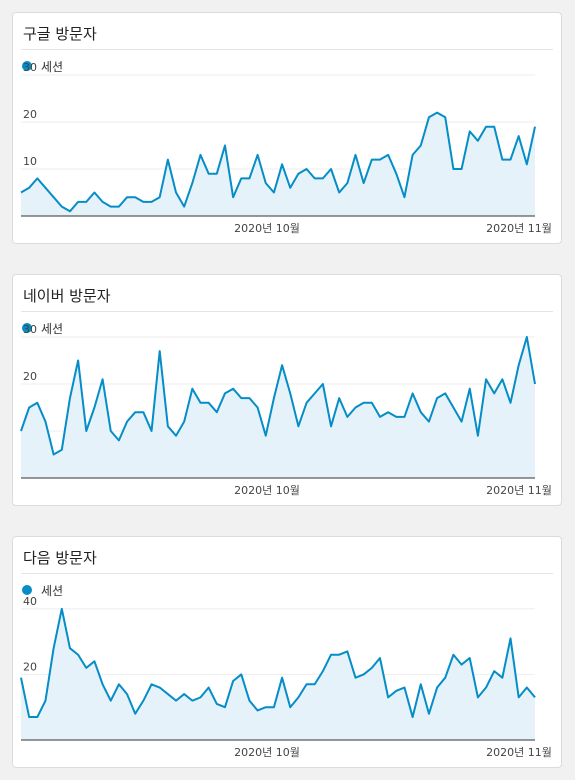 Image resolution: width=575 pixels, height=780 pixels. What do you see at coordinates (42, 590) in the screenshot?
I see `chart-legend: 세션` at bounding box center [42, 590].